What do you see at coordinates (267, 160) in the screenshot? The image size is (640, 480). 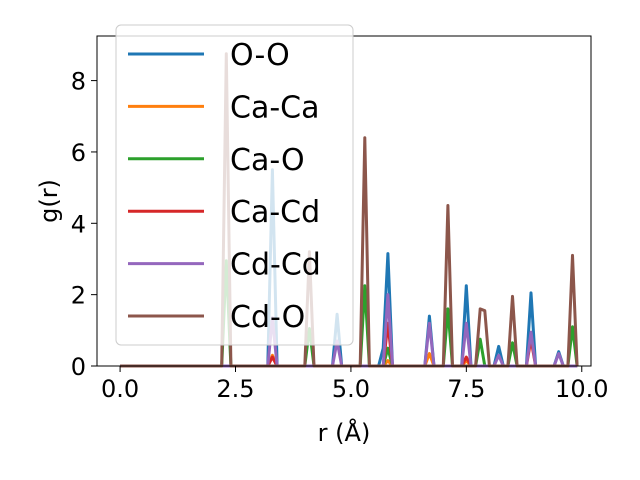 I see `legend-label: Ca-O` at bounding box center [267, 160].